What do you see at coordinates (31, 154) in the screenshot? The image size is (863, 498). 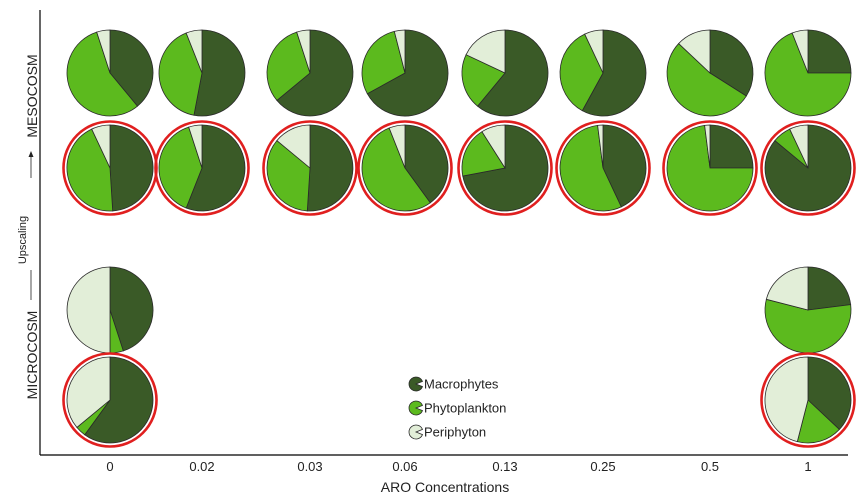 I see `y-axis-arrowhead` at bounding box center [31, 154].